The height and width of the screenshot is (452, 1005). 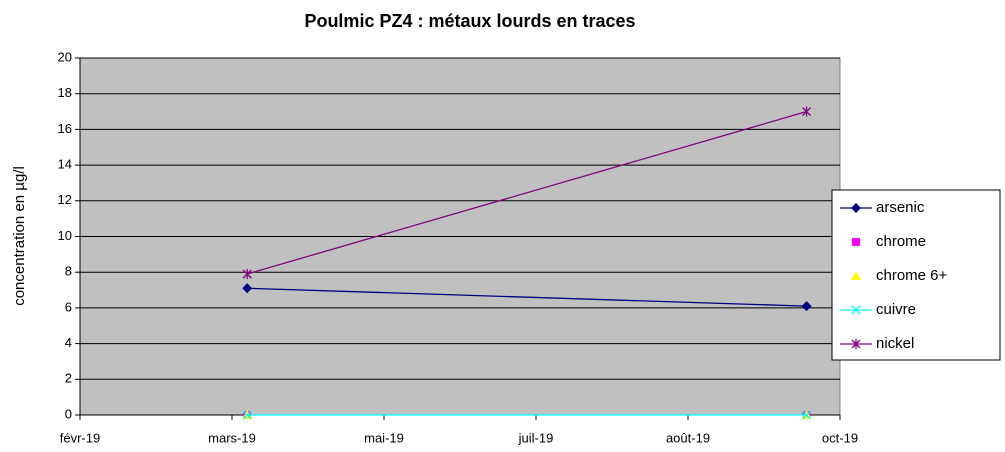 I want to click on legend-box, so click(x=916, y=275).